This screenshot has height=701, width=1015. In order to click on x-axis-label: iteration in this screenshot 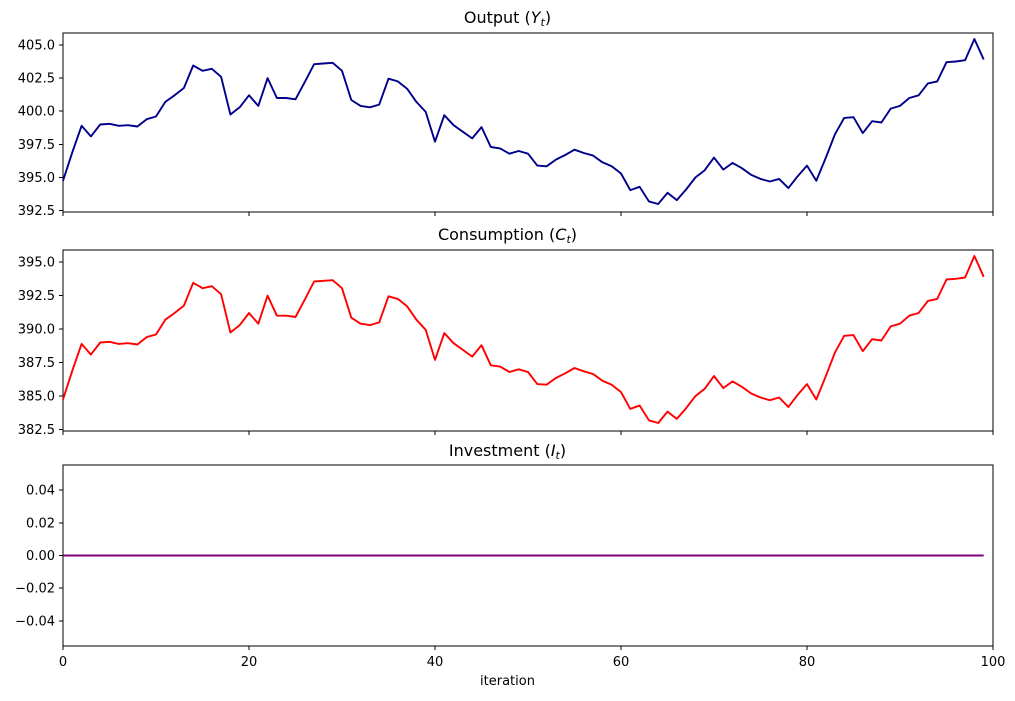, I will do `click(507, 681)`.